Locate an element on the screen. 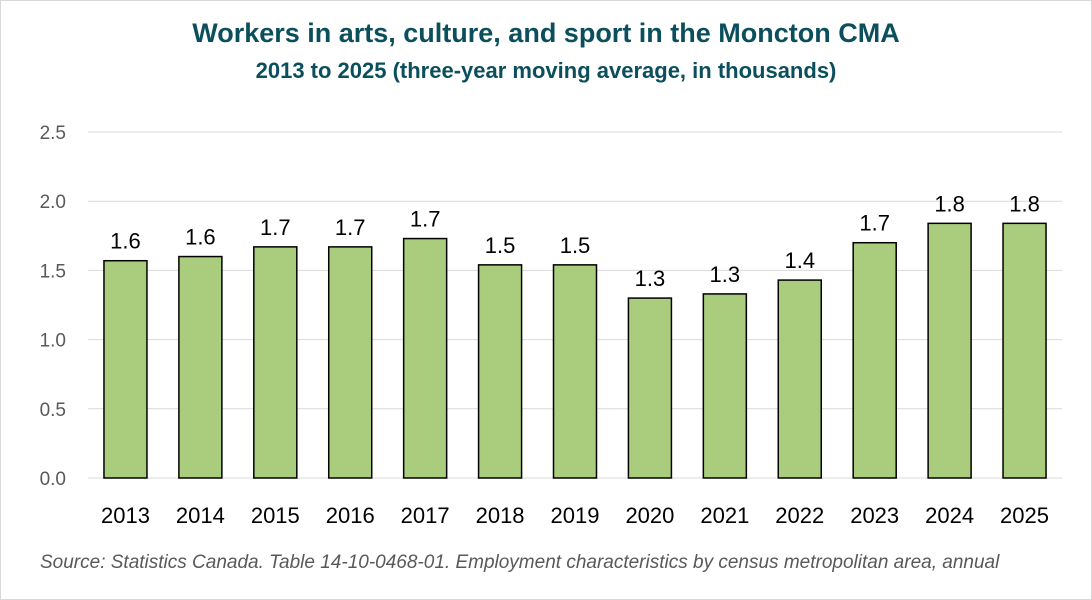 The width and height of the screenshot is (1092, 600). y-tick-label: 1.5 is located at coordinates (53, 271).